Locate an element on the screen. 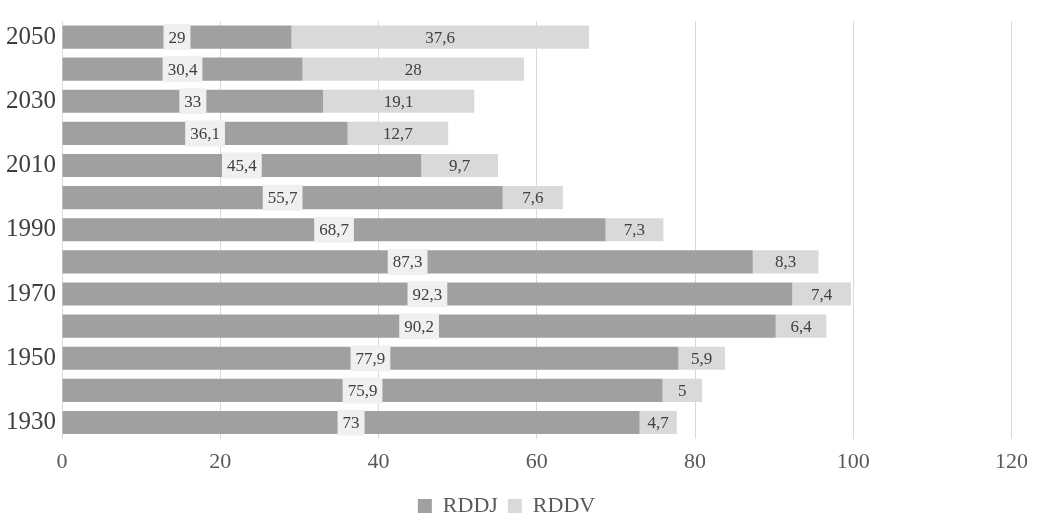  data-label: 19,1 is located at coordinates (398, 101).